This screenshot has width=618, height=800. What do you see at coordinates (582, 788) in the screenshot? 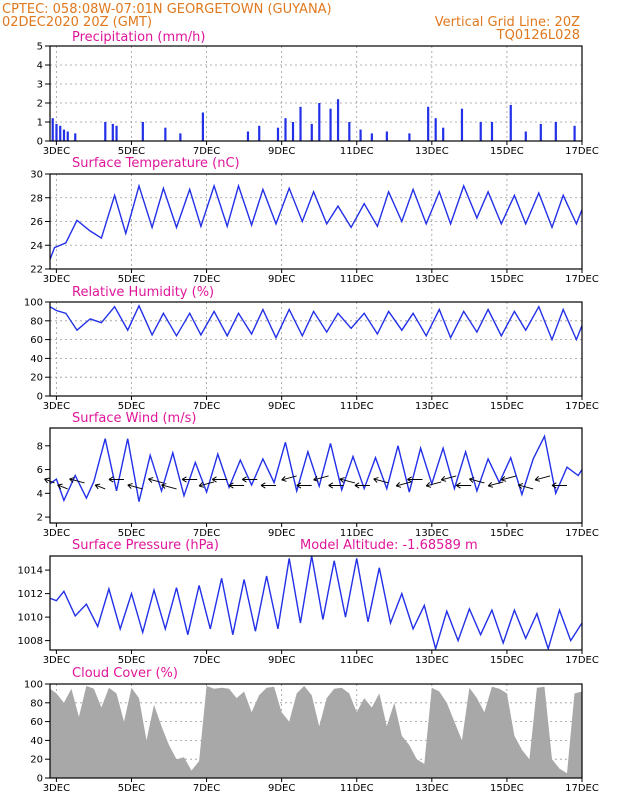
I see `cloud-xtick-label: 17DEC` at bounding box center [582, 788].